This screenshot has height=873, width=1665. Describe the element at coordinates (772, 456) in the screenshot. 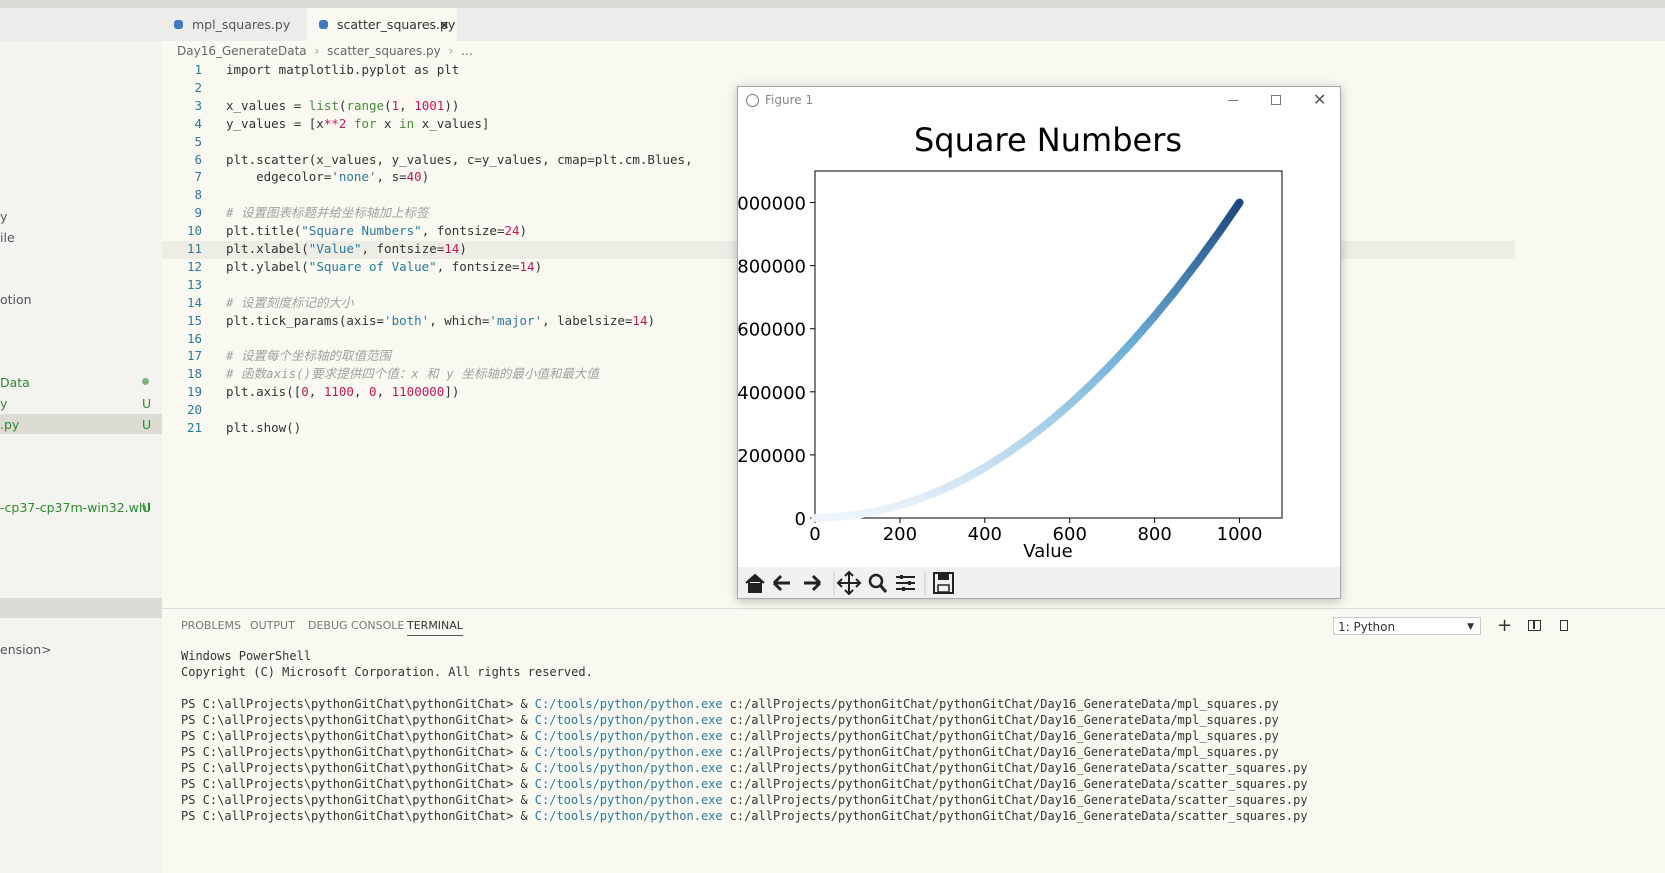

I see `y-tick-label: 200000` at that location.